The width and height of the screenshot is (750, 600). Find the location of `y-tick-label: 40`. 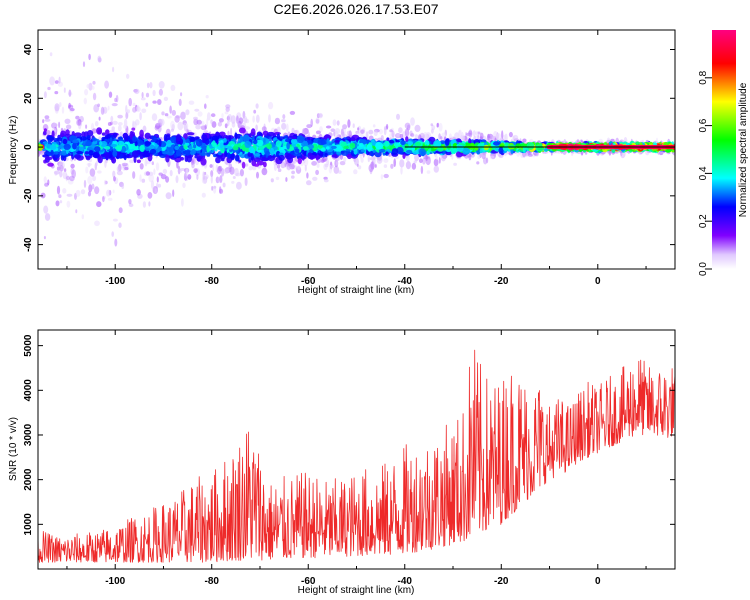

y-tick-label: 40 is located at coordinates (28, 50).